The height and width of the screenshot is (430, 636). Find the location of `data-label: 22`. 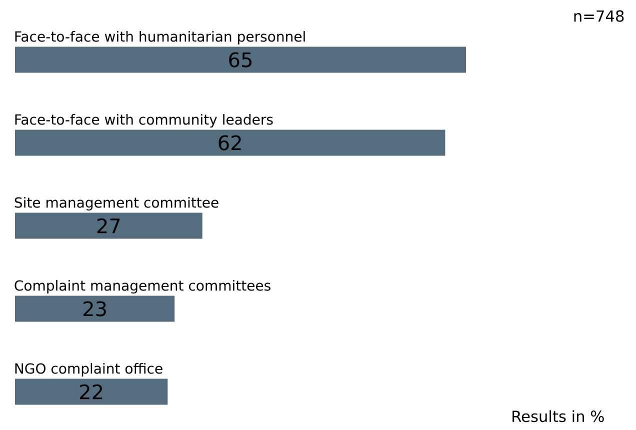

data-label: 22 is located at coordinates (91, 392).